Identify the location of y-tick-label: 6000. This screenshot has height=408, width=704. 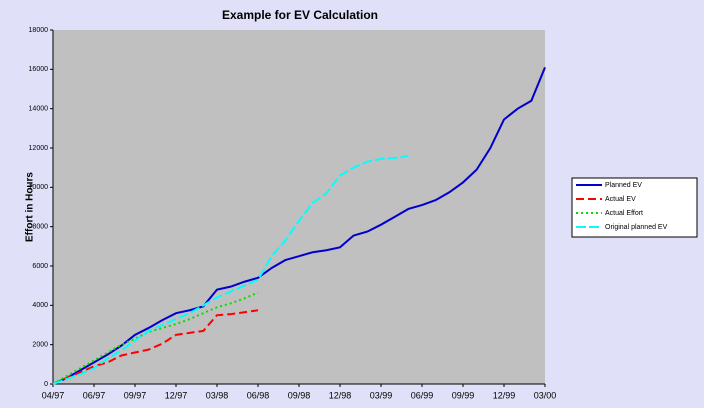
(40, 266).